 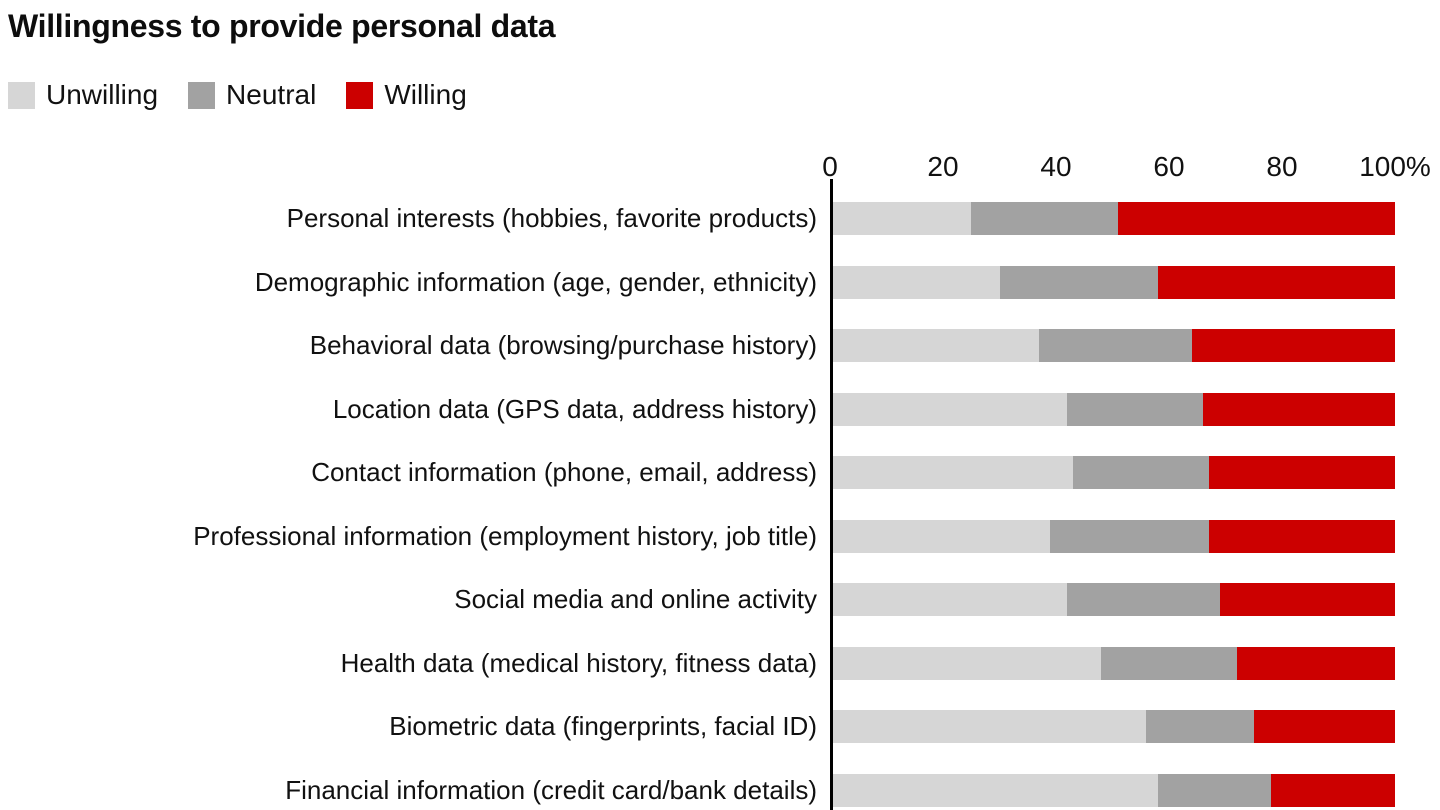 I want to click on legend-item-neutral: Neutral, so click(x=252, y=95).